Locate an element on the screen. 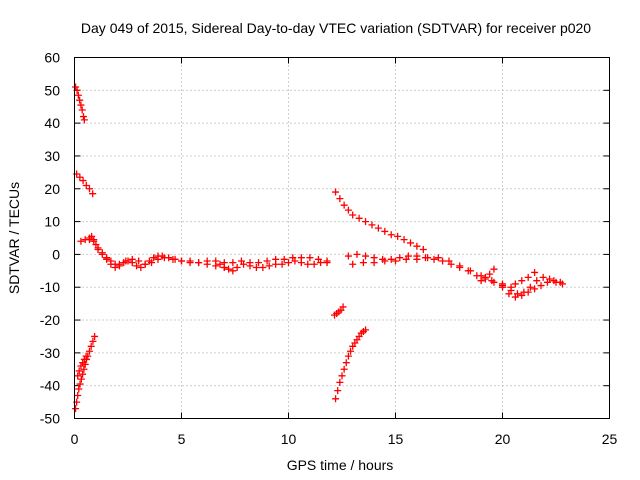 The image size is (640, 480). y-tick-label: 50 is located at coordinates (52, 90).